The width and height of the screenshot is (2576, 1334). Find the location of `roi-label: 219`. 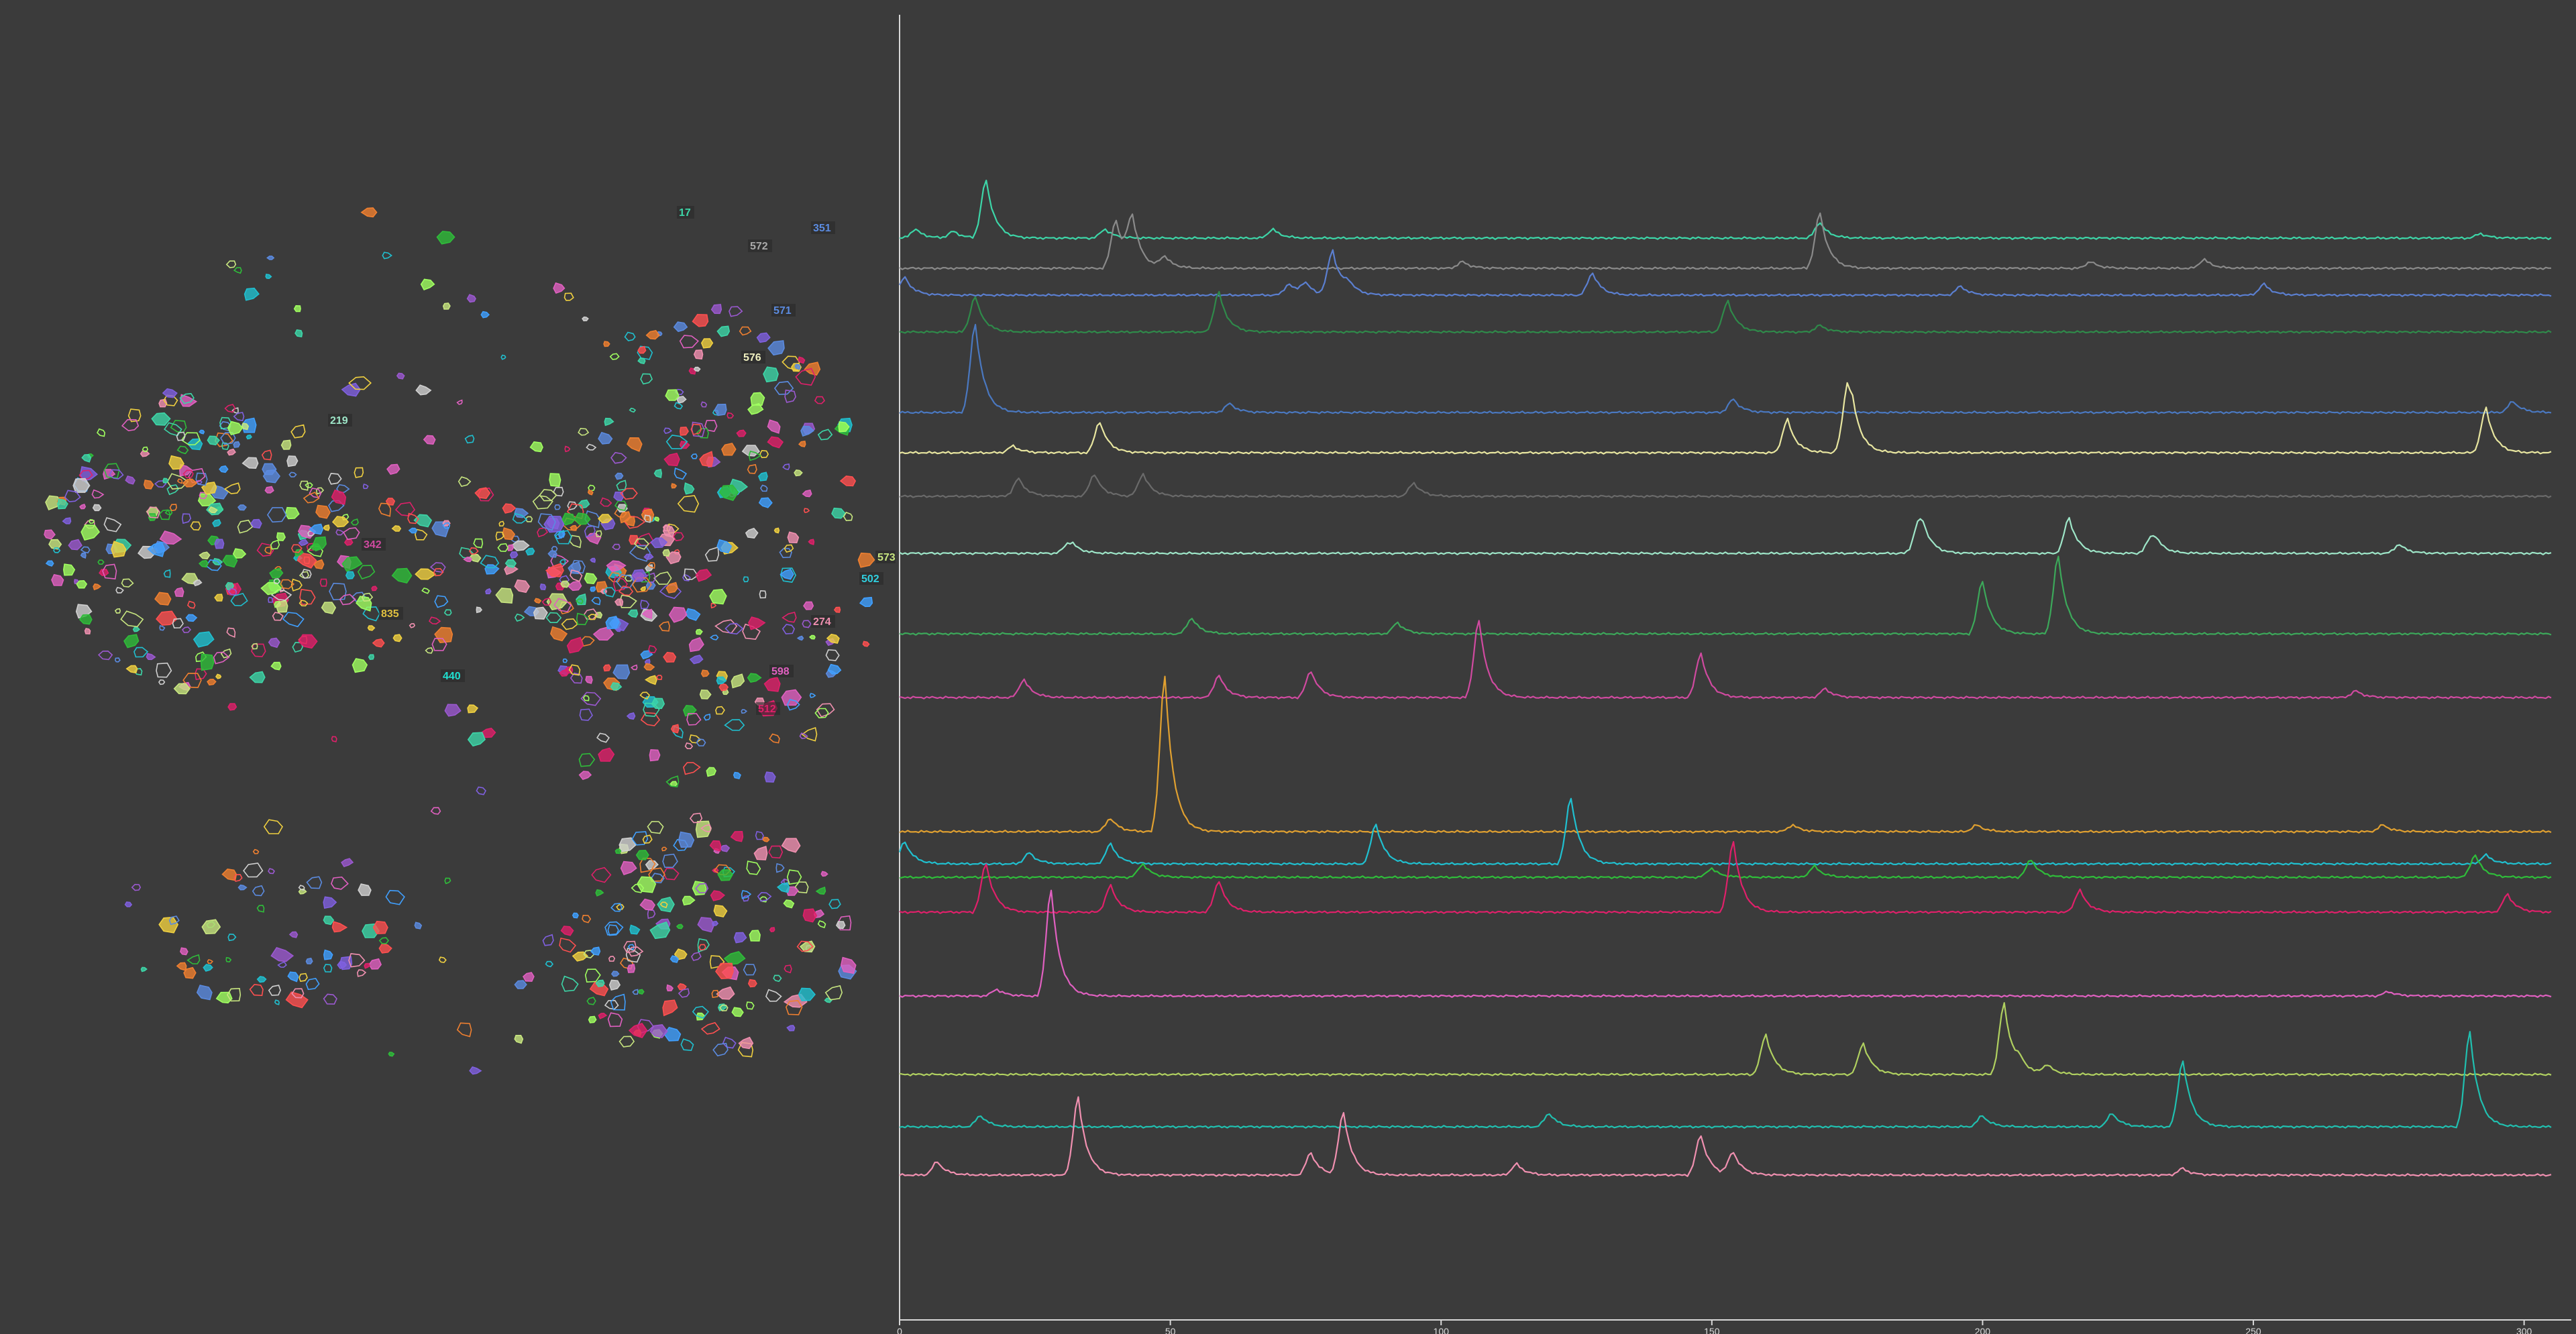

roi-label: 219 is located at coordinates (339, 421).